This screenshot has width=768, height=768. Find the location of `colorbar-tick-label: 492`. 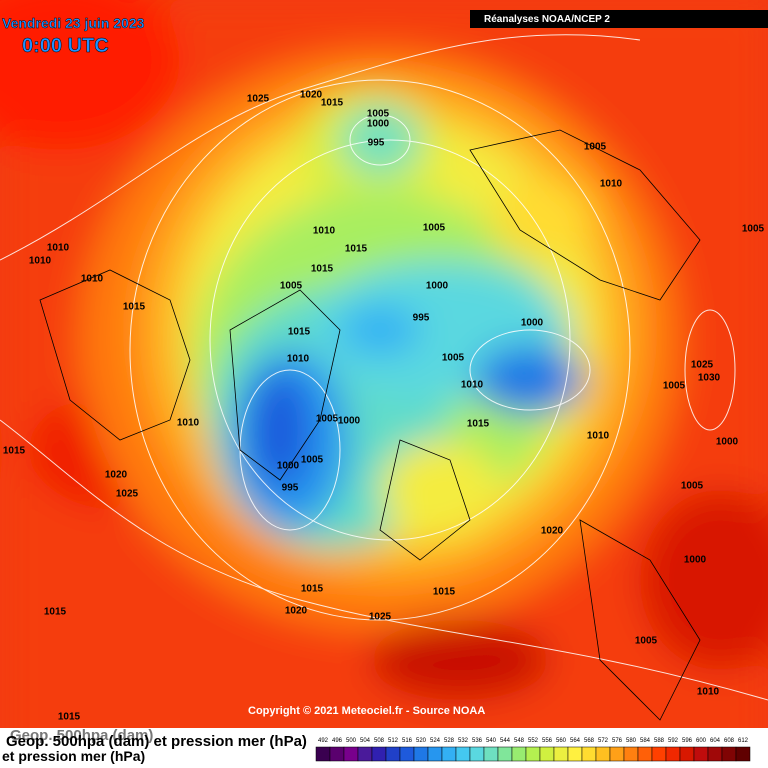

colorbar-tick-label: 492 is located at coordinates (323, 741).